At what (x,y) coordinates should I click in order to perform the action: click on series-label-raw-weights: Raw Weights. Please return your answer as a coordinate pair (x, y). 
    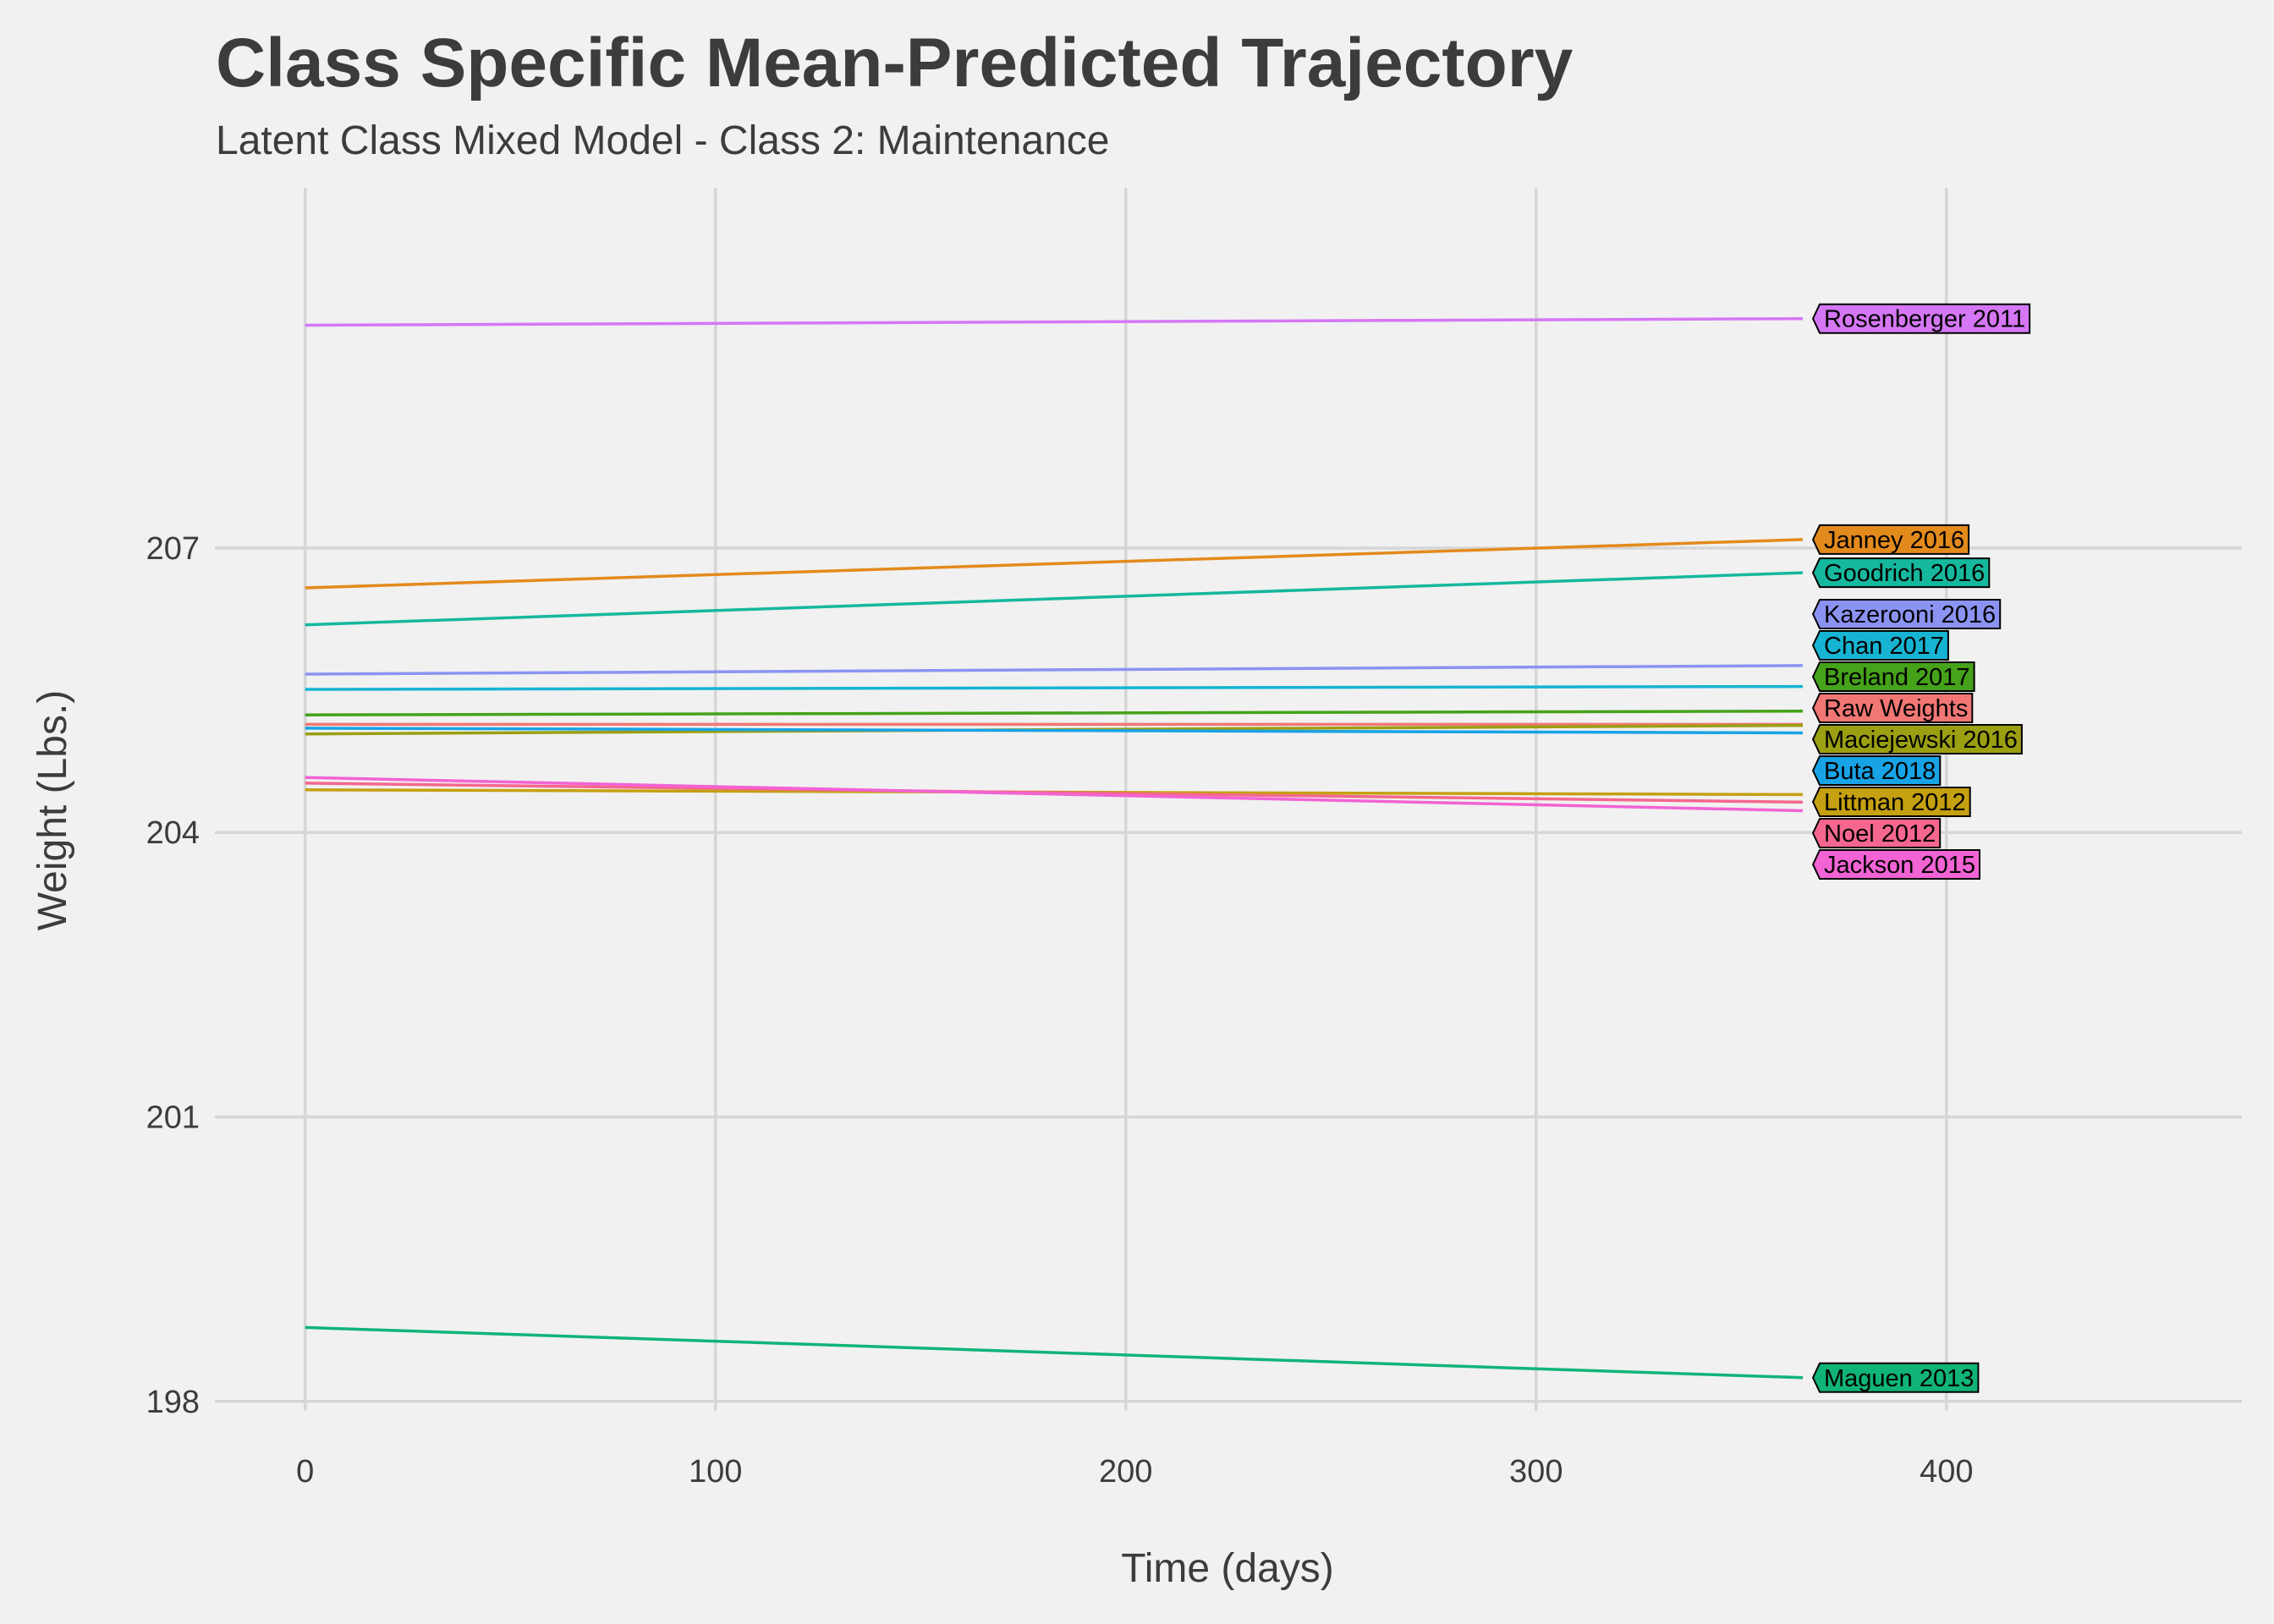
    Looking at the image, I should click on (1892, 708).